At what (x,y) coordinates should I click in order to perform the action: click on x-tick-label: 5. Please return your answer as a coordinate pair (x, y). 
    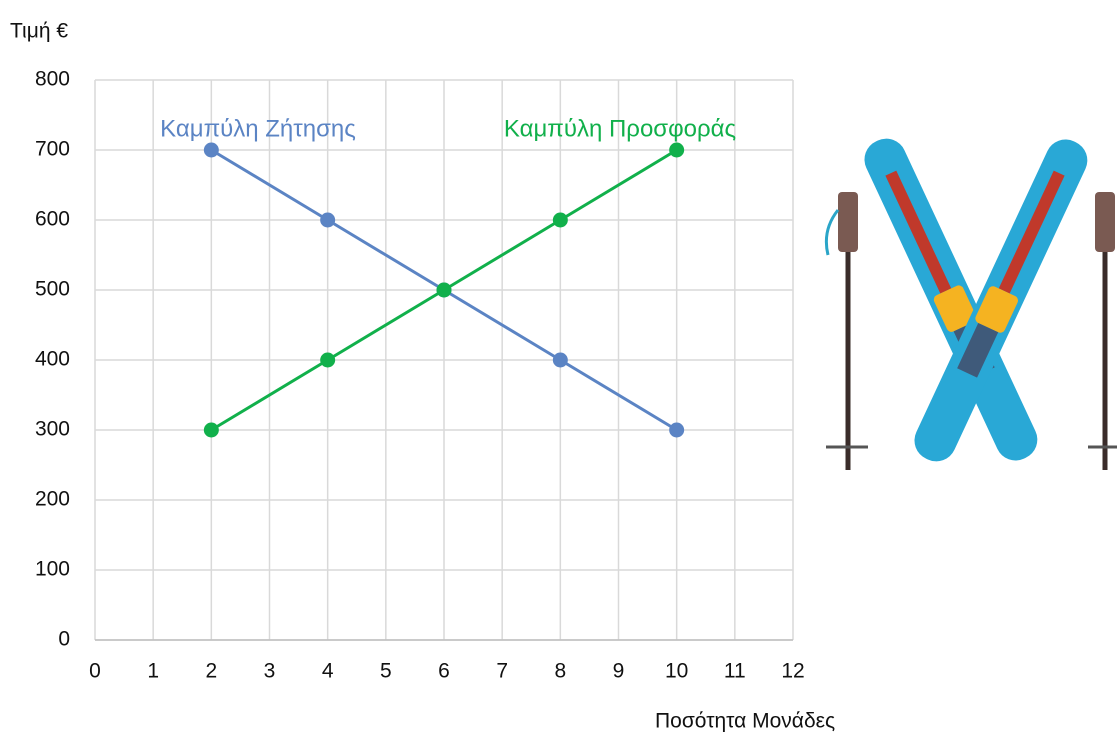
    Looking at the image, I should click on (386, 671).